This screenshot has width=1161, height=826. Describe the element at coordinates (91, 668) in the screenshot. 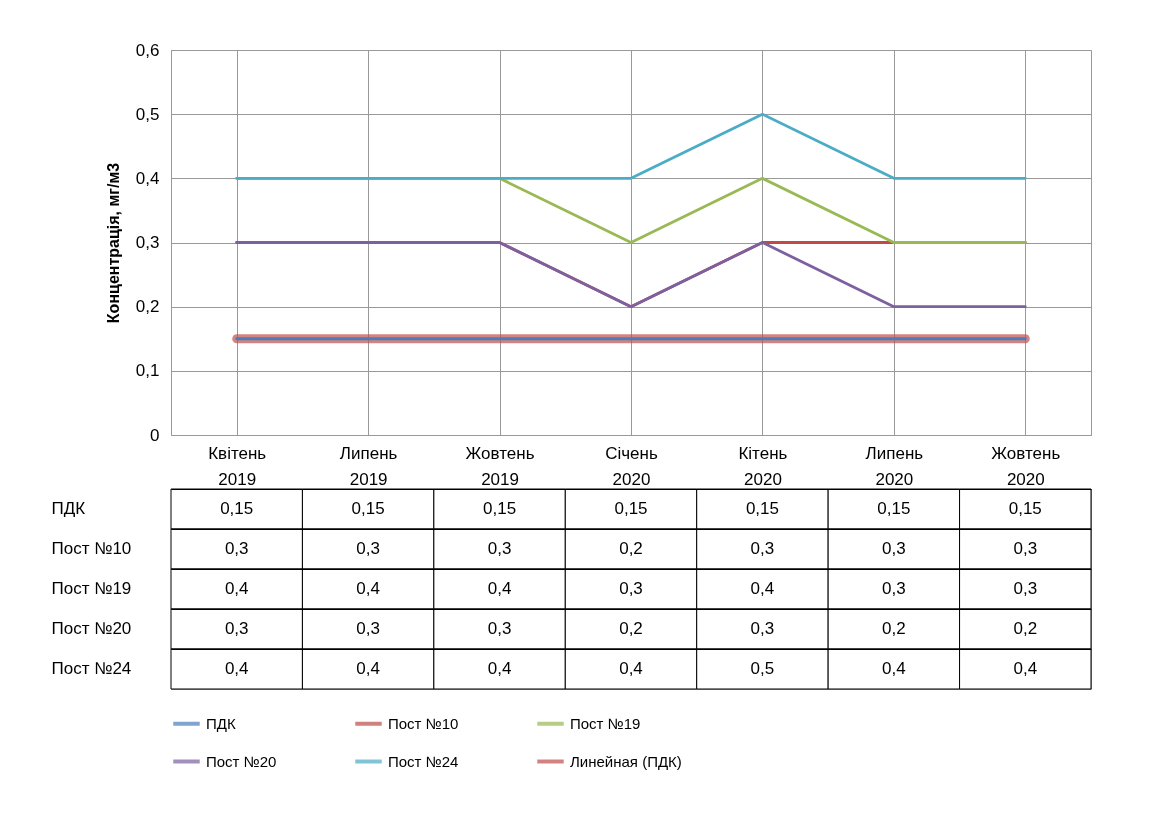

I see `text: Пост №24` at that location.